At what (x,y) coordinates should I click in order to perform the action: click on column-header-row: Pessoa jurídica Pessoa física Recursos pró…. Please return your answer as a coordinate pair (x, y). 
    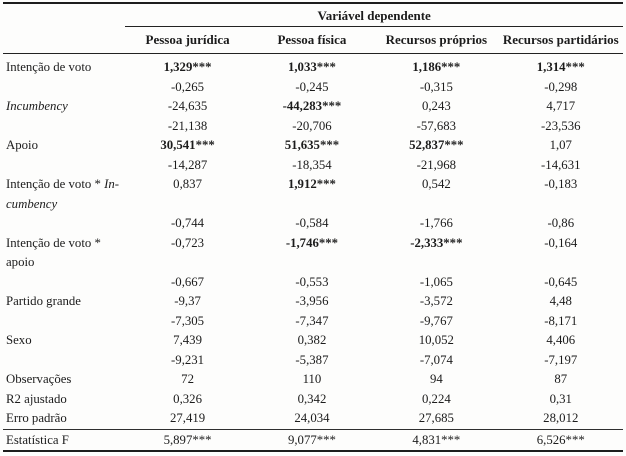
    Looking at the image, I should click on (313, 40).